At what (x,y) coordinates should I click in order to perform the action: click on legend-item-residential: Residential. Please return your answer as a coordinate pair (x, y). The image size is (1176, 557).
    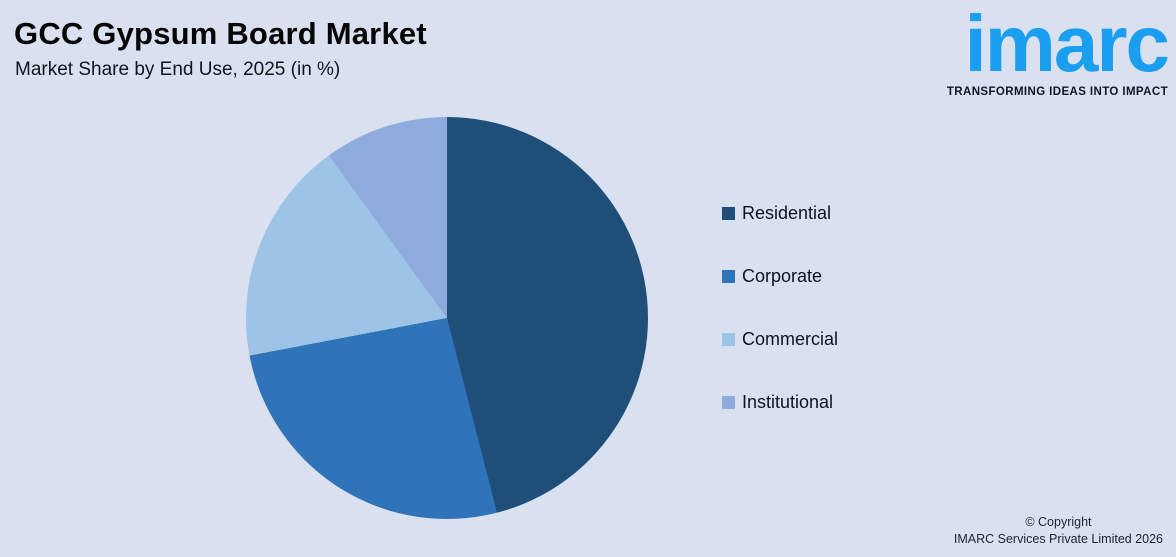
    Looking at the image, I should click on (780, 212).